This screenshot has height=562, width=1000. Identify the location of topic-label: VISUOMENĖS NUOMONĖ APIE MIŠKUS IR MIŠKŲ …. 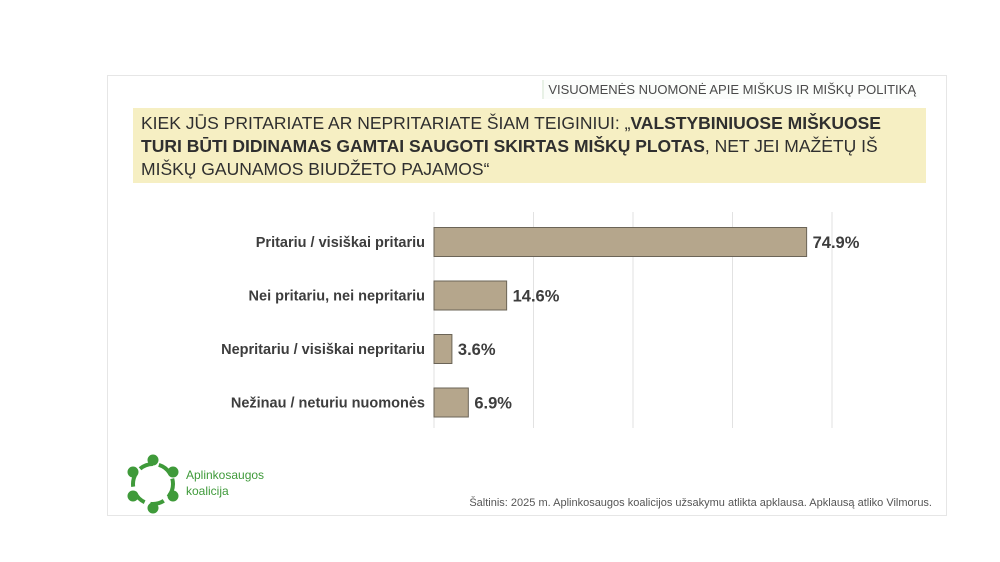
(731, 89).